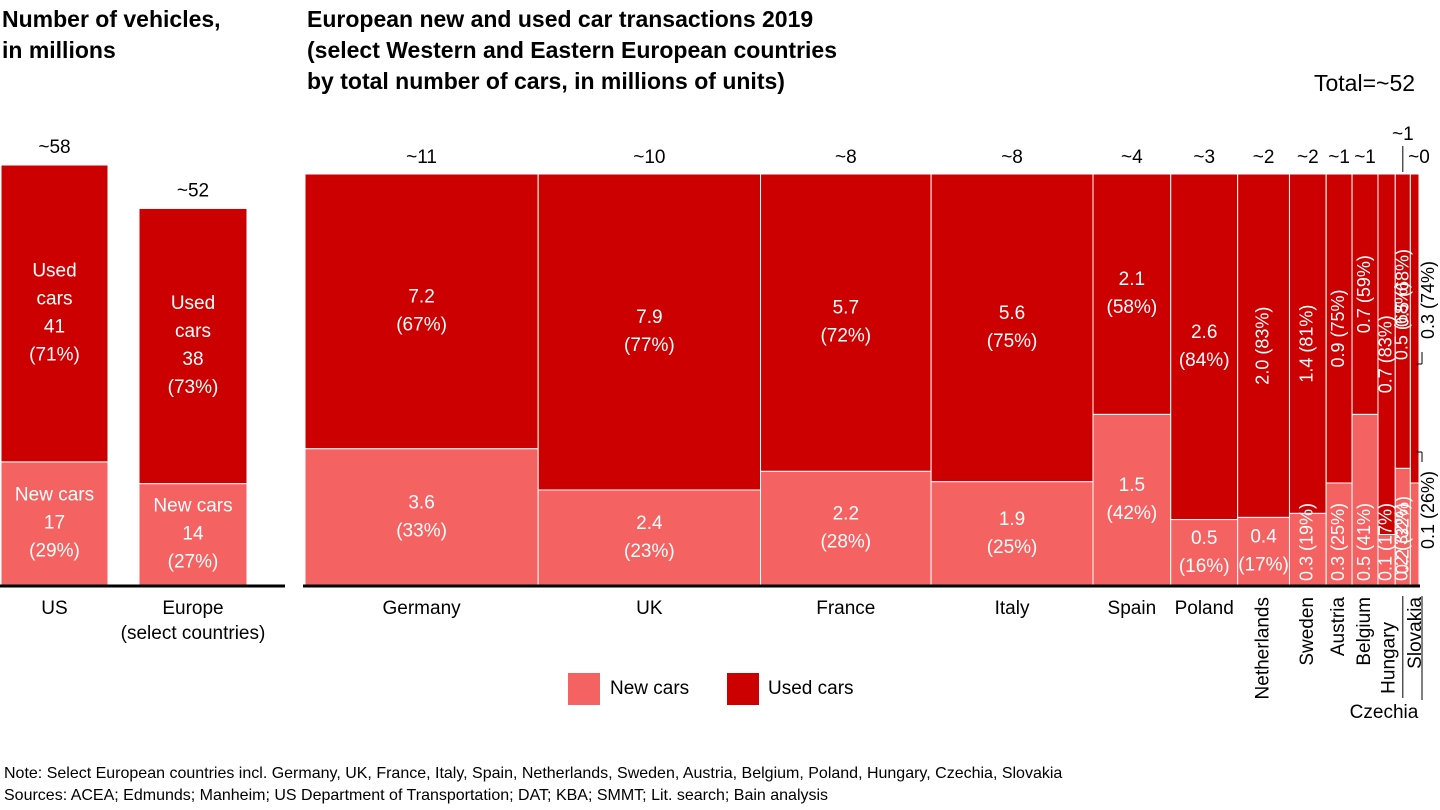  Describe the element at coordinates (649, 608) in the screenshot. I see `mekko-category-label: UK` at that location.